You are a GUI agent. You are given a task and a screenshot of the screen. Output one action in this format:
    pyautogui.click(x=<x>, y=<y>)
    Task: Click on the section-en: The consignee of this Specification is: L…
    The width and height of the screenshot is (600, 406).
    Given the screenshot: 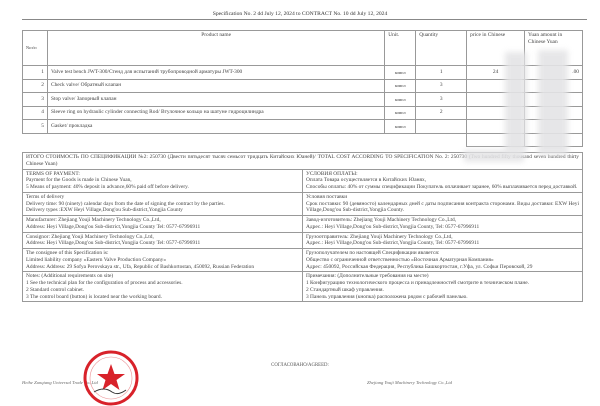 What is the action you would take?
    pyautogui.click(x=162, y=260)
    